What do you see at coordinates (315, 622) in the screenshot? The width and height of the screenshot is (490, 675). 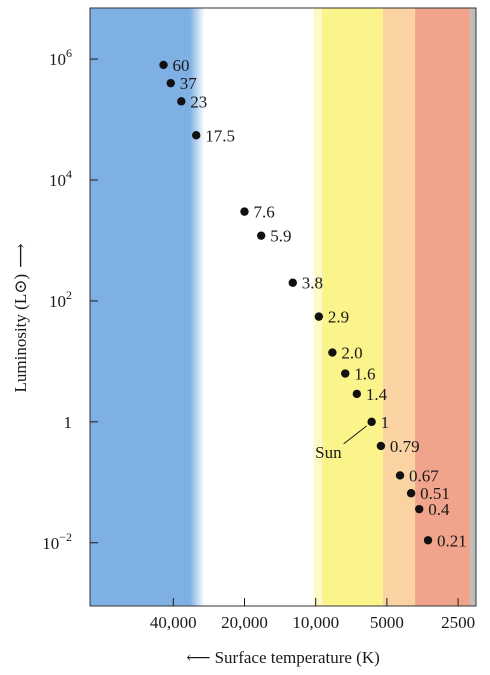 I see `x-tick-label: 10,000` at bounding box center [315, 622].